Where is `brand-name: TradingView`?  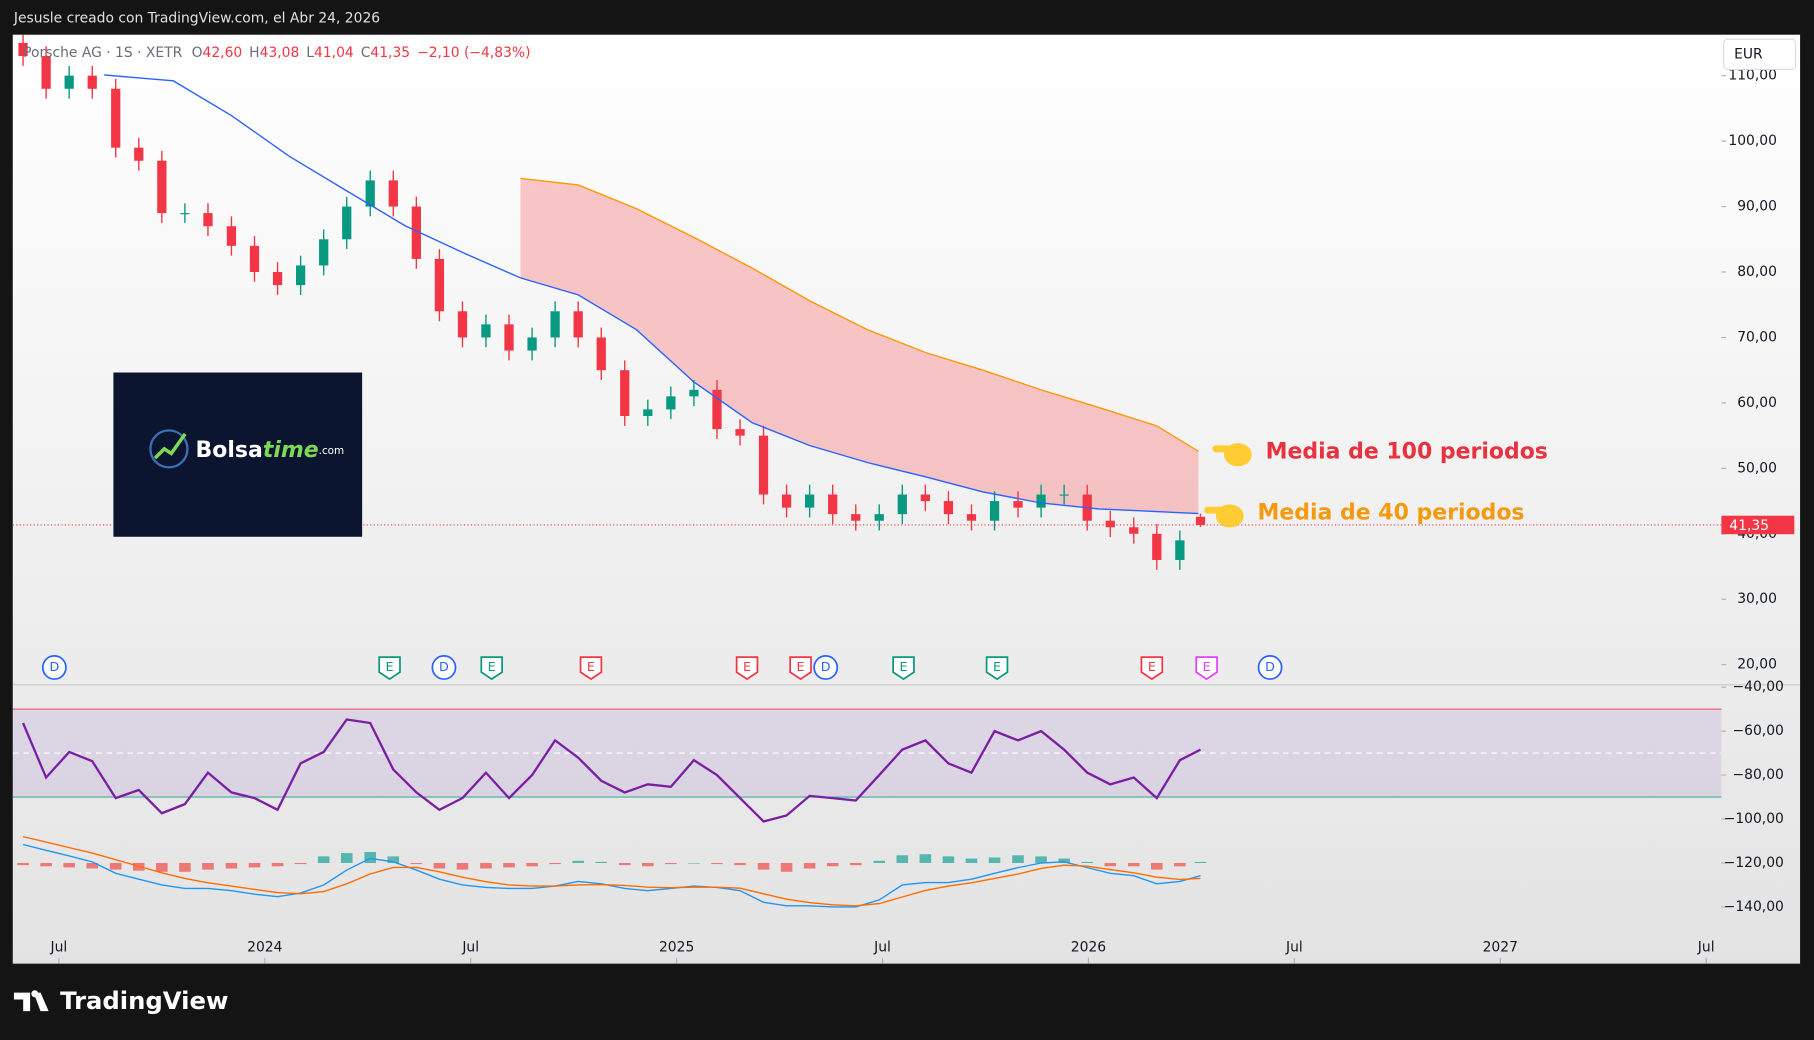 brand-name: TradingView is located at coordinates (144, 1000).